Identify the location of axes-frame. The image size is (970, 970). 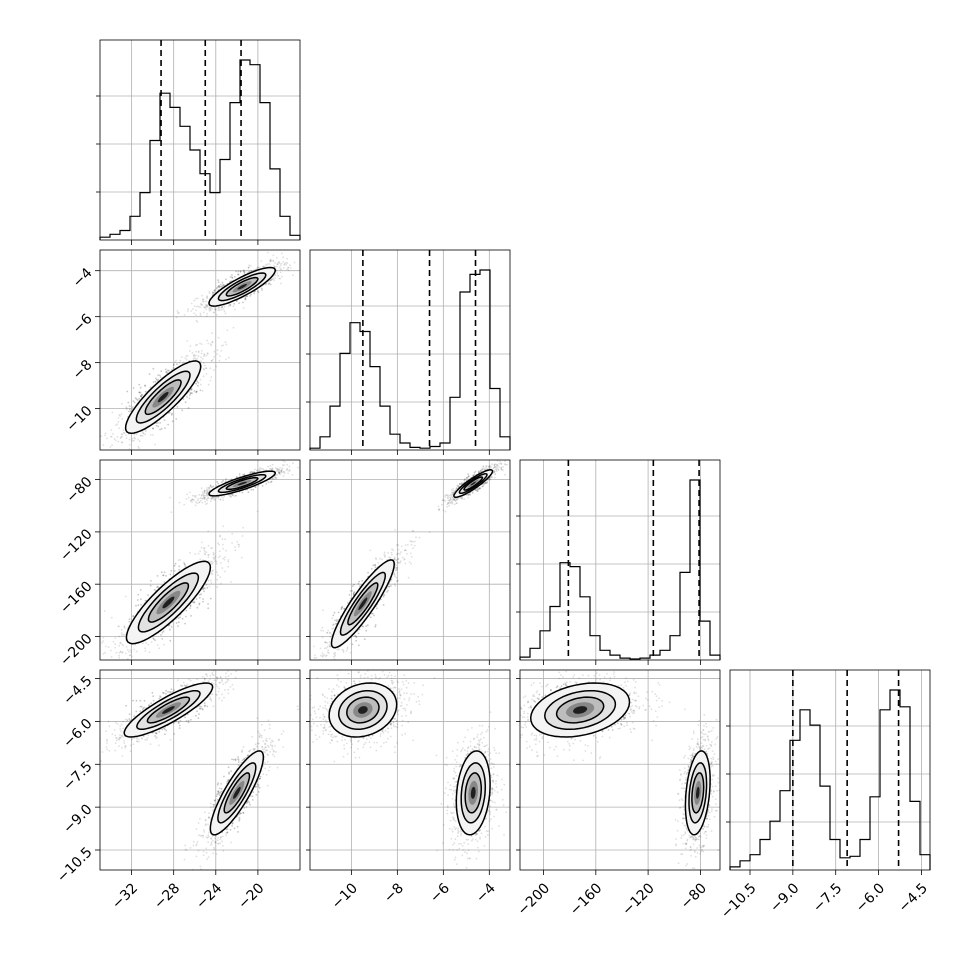
(830, 770).